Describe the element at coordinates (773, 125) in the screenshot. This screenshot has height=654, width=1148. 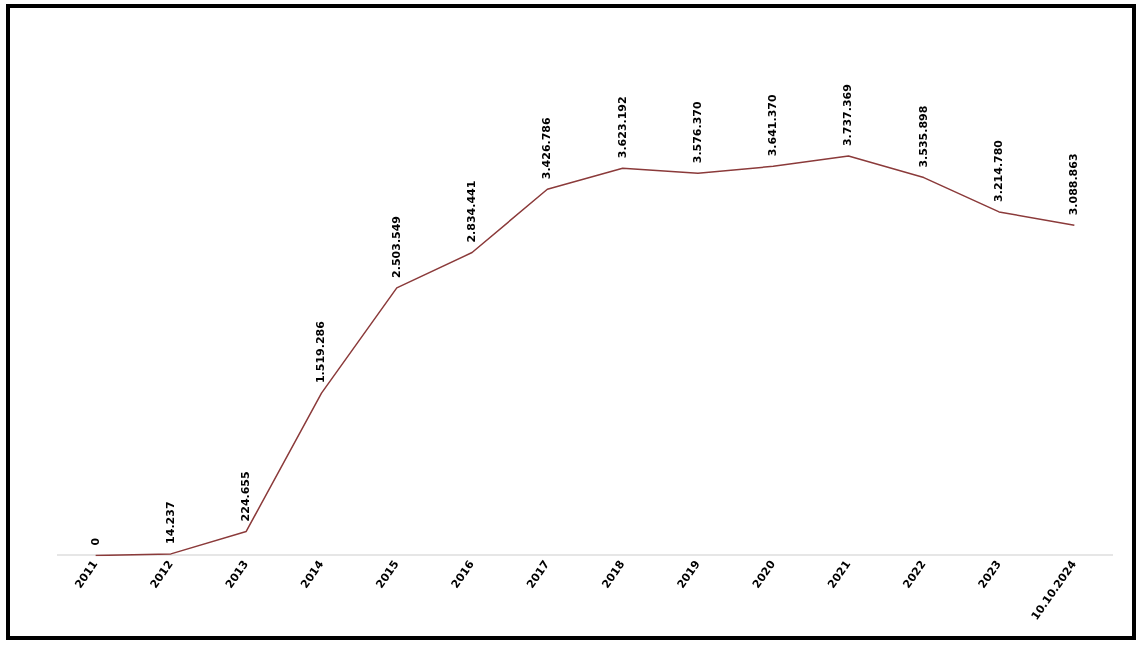
I see `data-label: 3.641.370` at that location.